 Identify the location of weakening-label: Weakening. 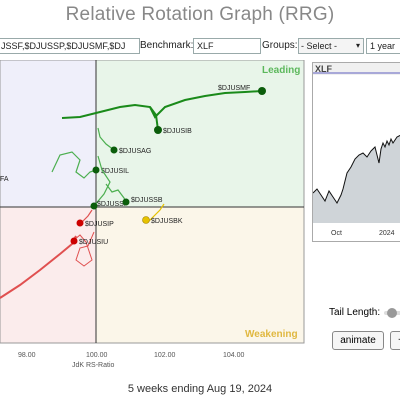
(271, 334).